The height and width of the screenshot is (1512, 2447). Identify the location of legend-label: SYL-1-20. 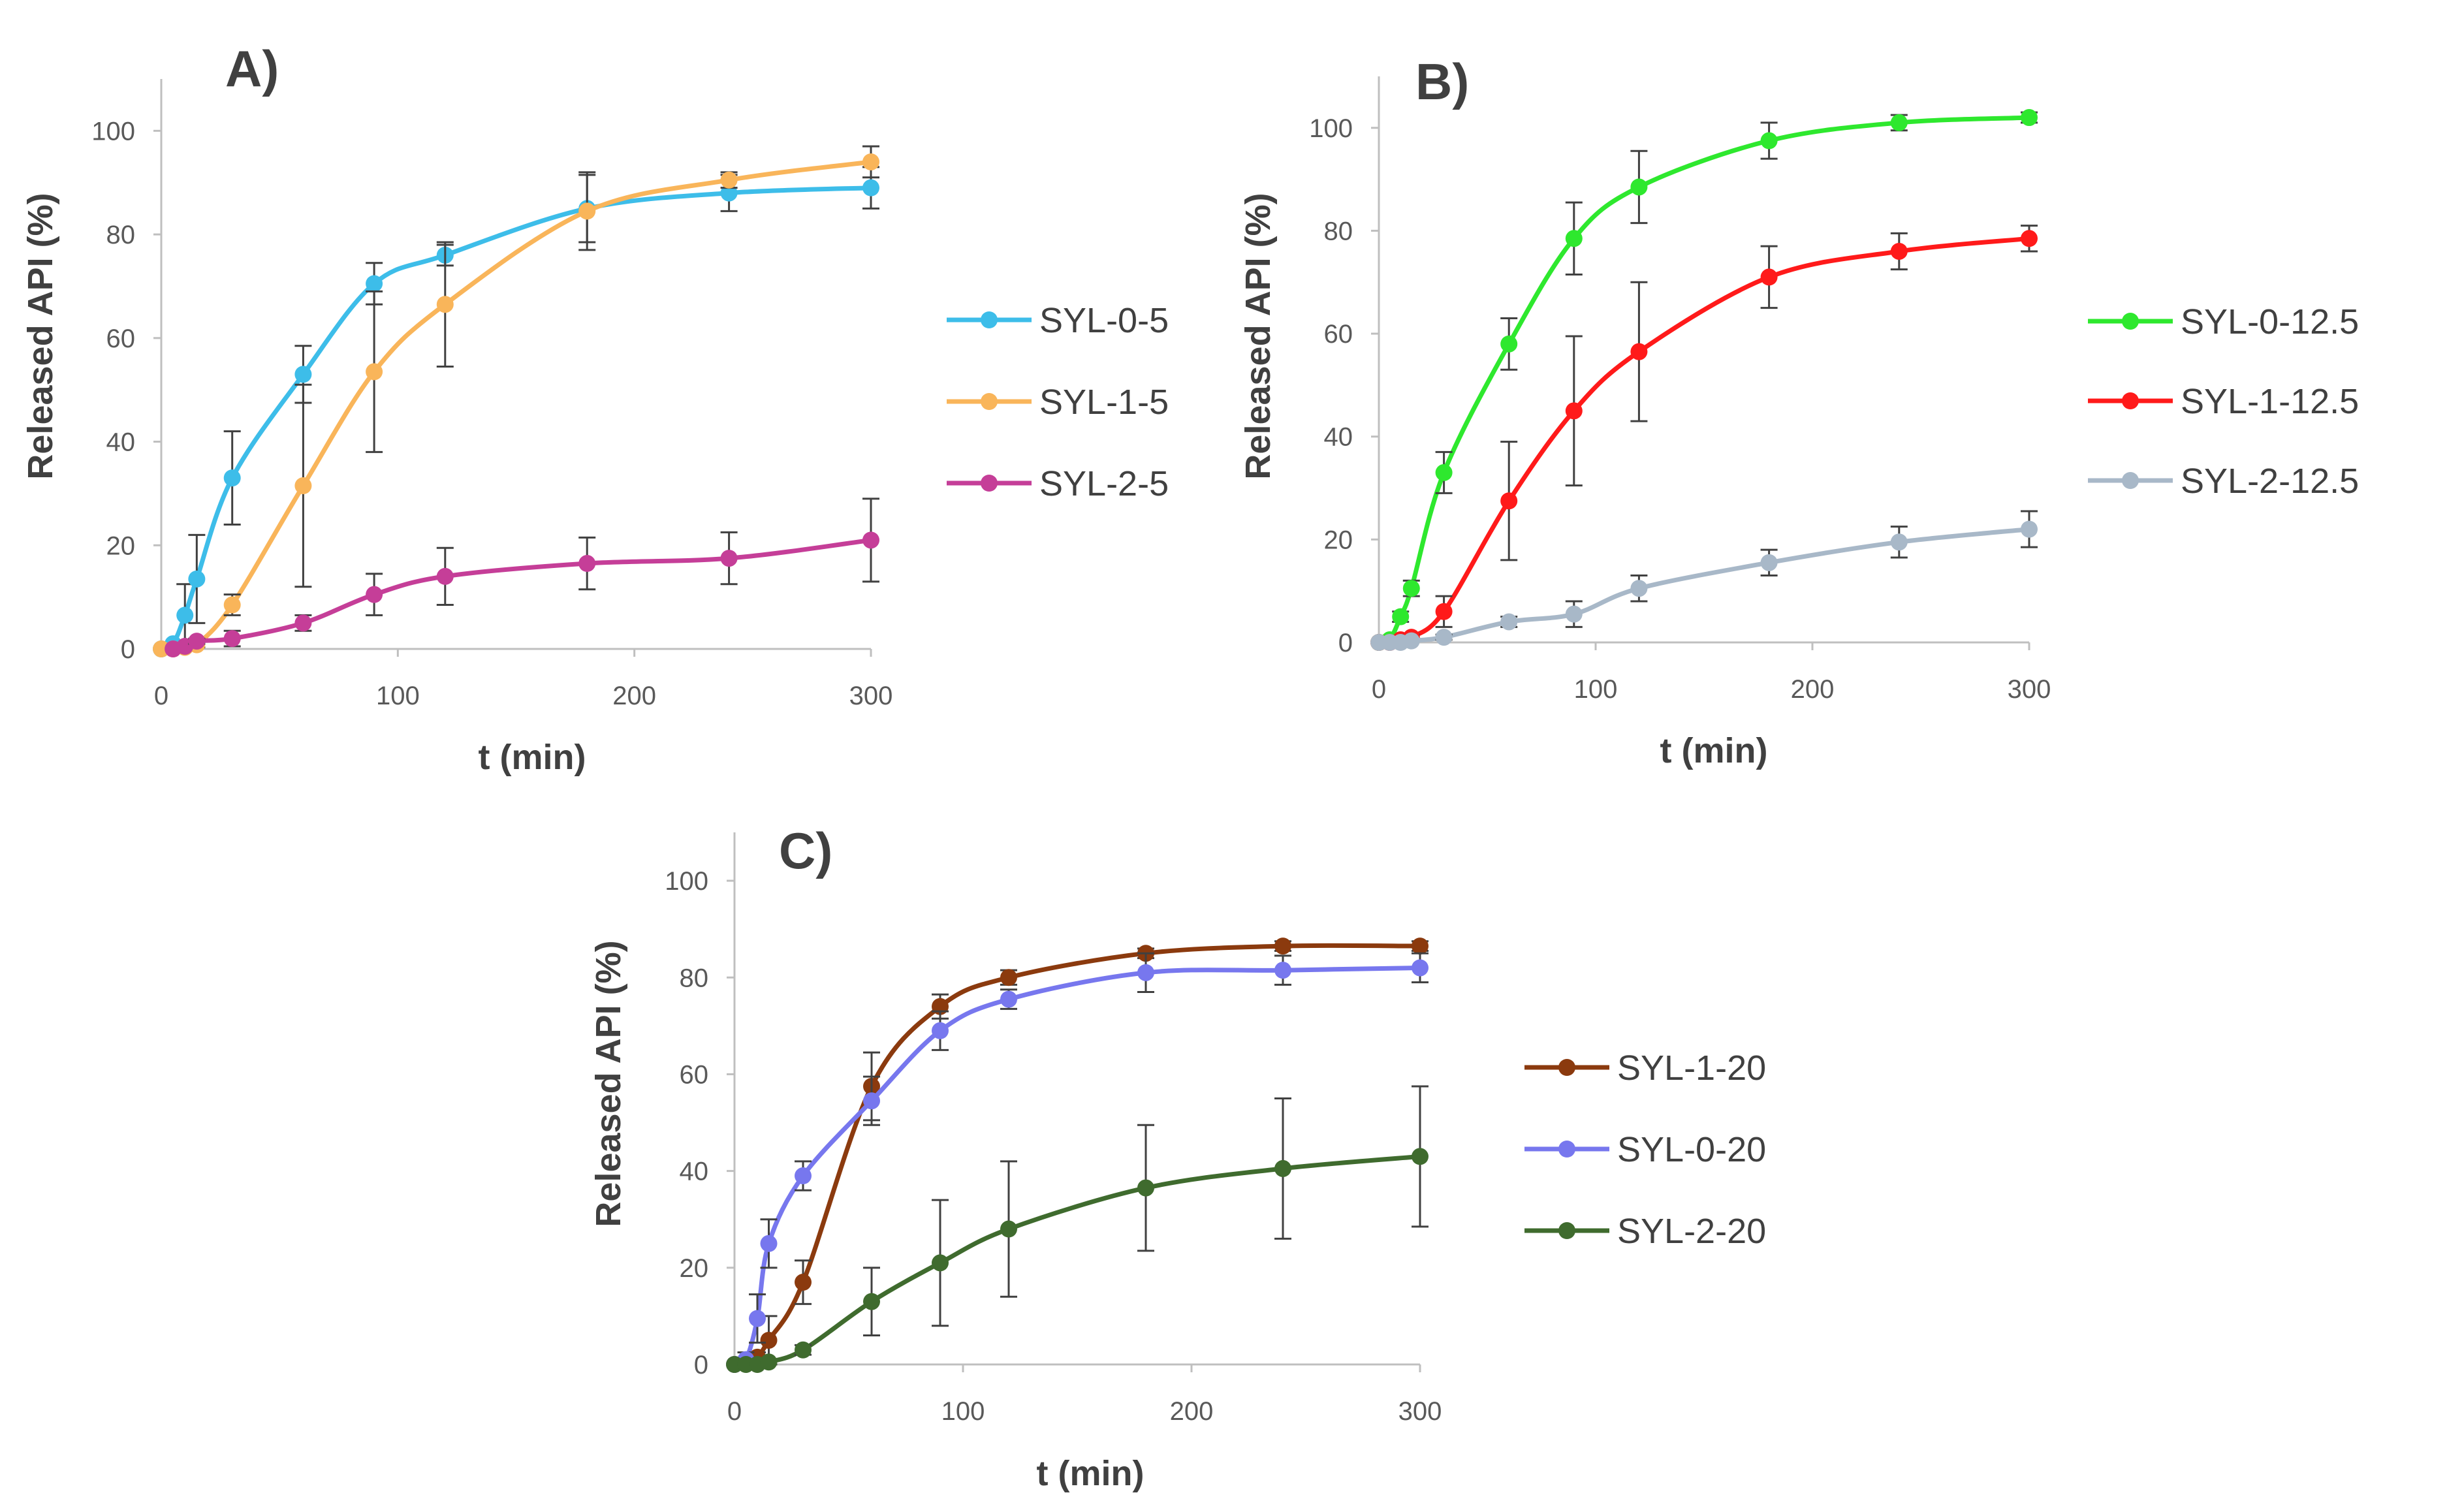
(1691, 1068).